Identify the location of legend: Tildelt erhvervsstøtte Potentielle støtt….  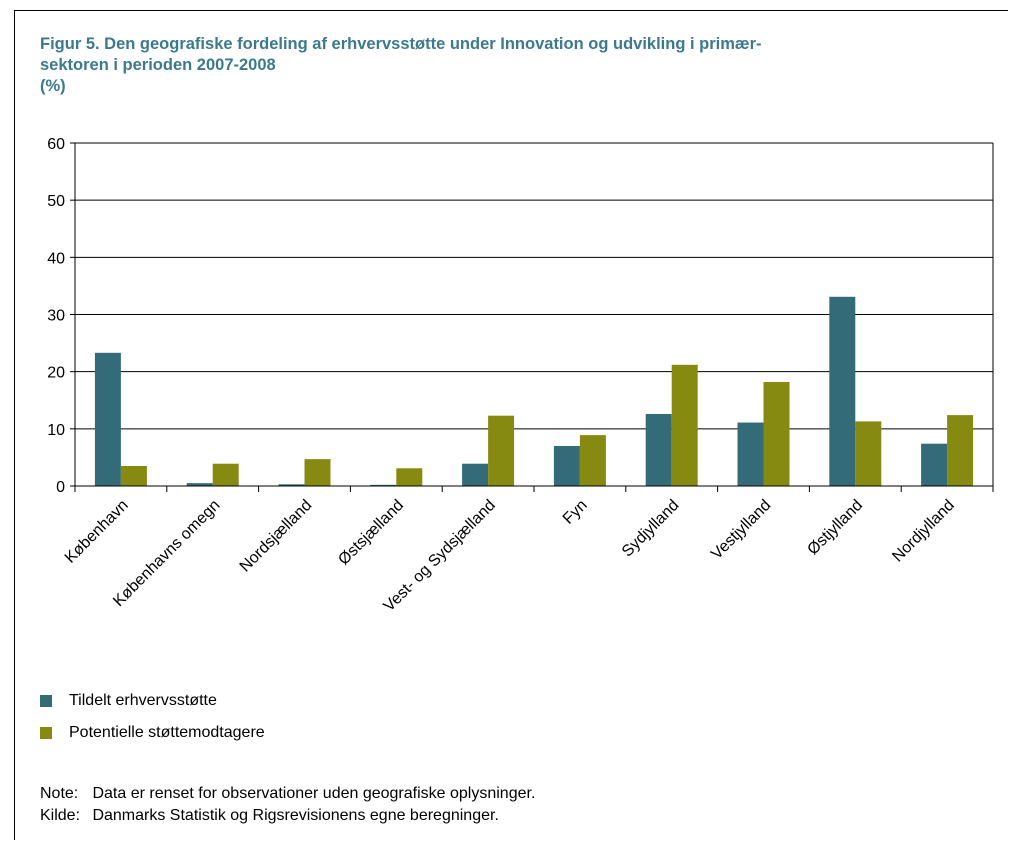
(152, 722).